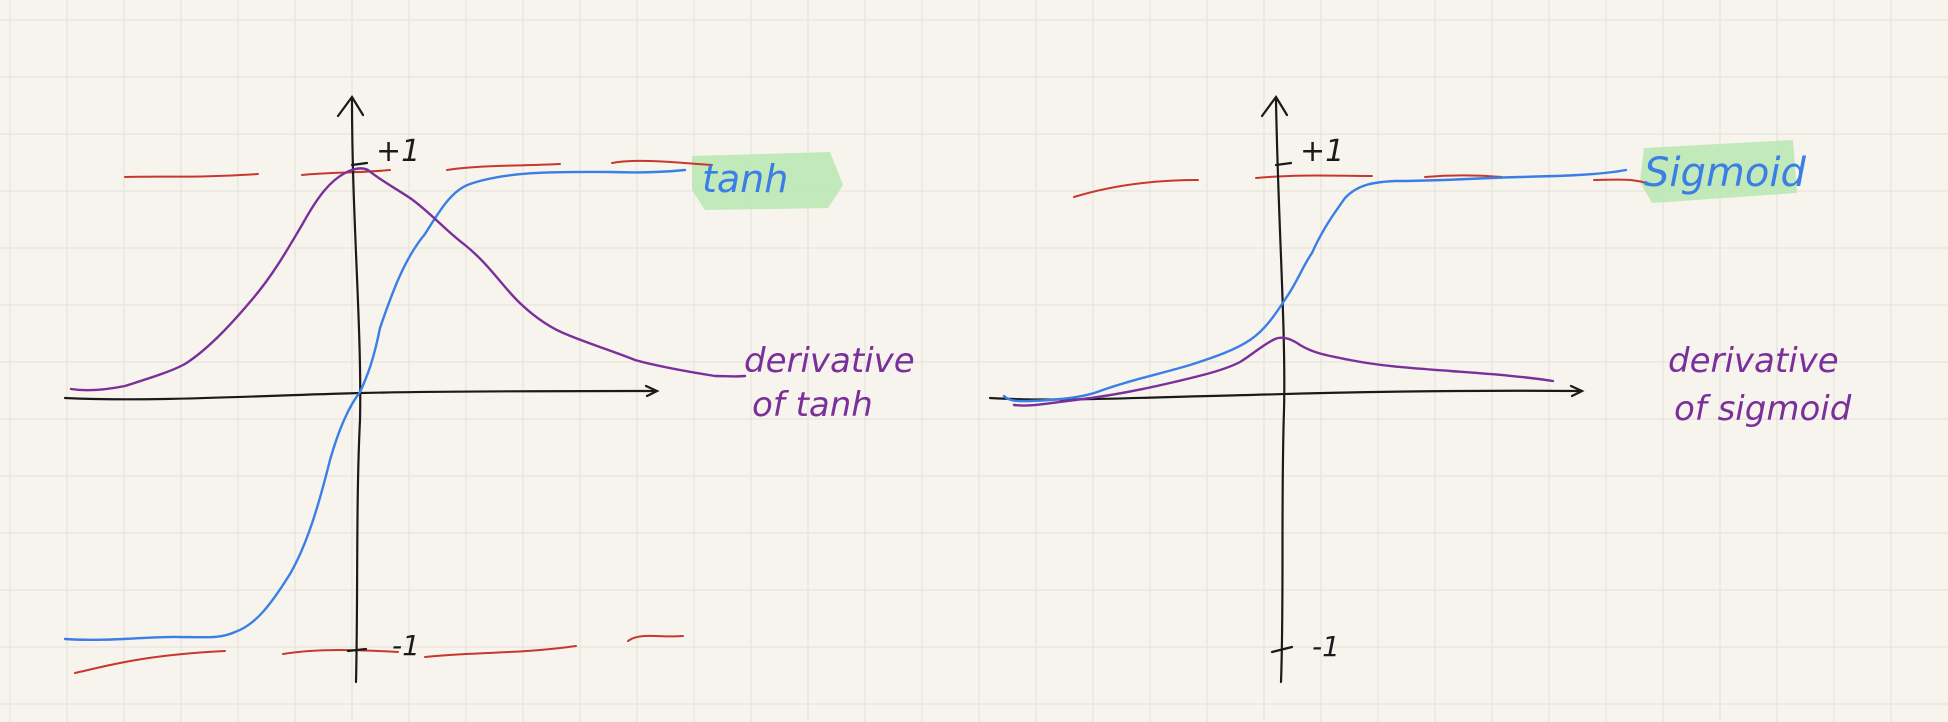  What do you see at coordinates (398, 151) in the screenshot?
I see `tanh-plus-one-label: +1` at bounding box center [398, 151].